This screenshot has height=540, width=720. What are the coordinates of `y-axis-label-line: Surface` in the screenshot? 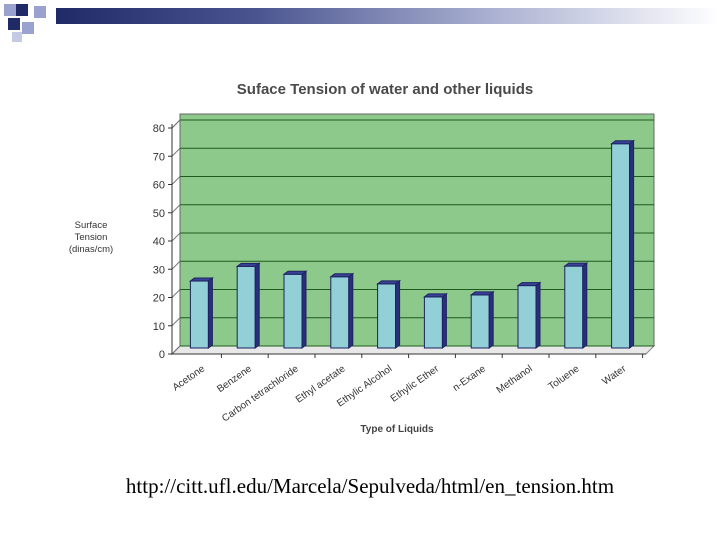 It's located at (91, 225).